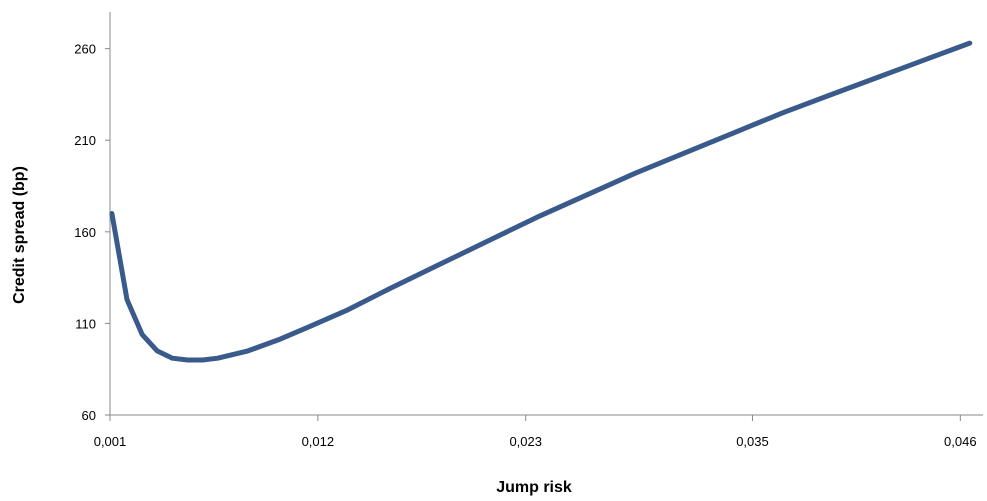 This screenshot has height=501, width=987. What do you see at coordinates (960, 441) in the screenshot?
I see `x-tick-label: 0,046` at bounding box center [960, 441].